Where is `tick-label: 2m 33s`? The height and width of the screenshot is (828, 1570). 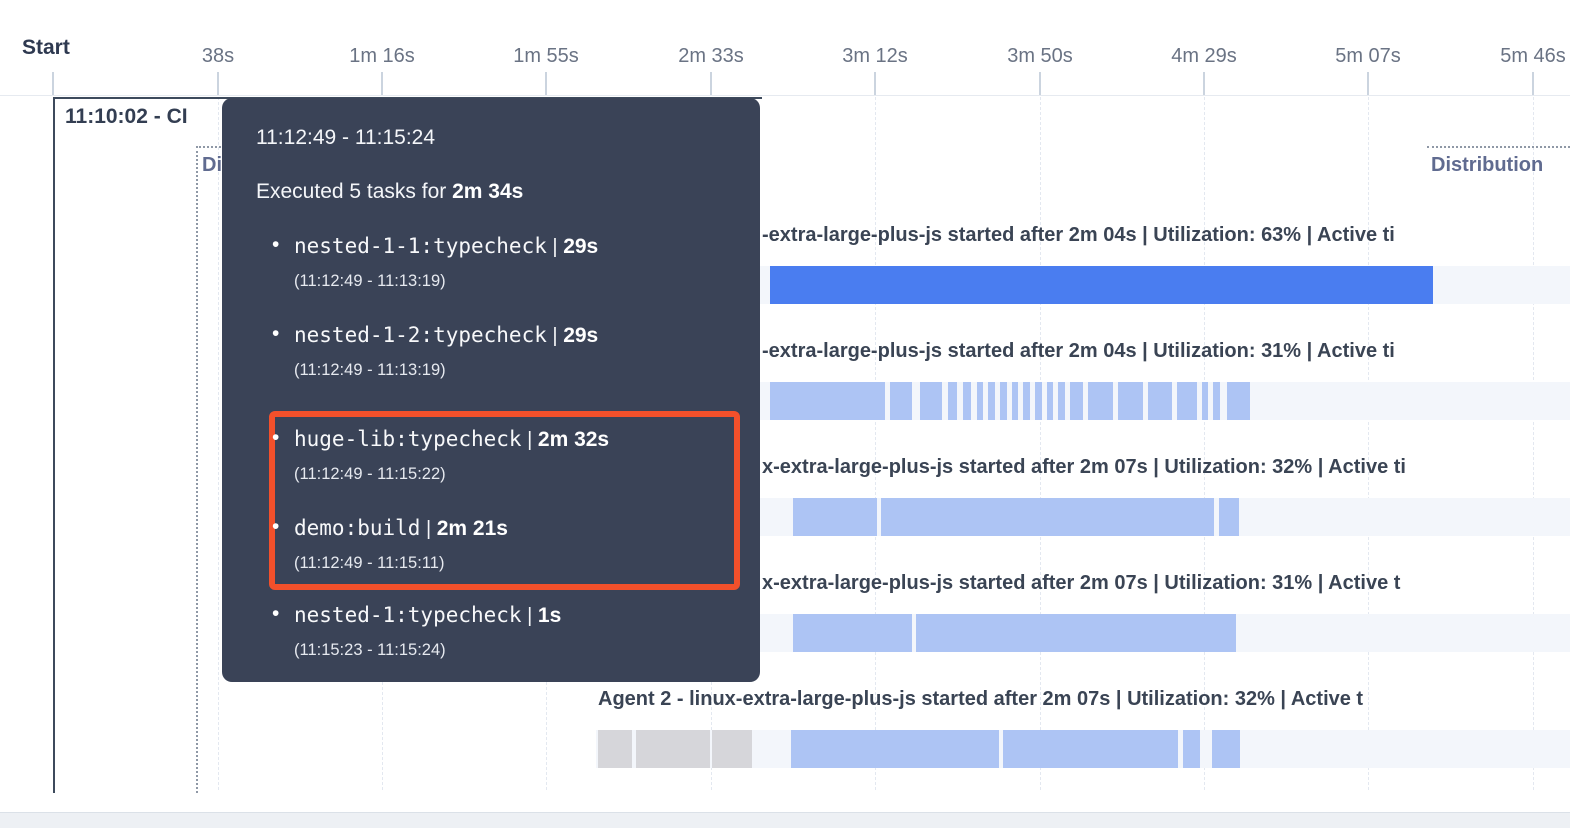 tick-label: 2m 33s is located at coordinates (711, 56).